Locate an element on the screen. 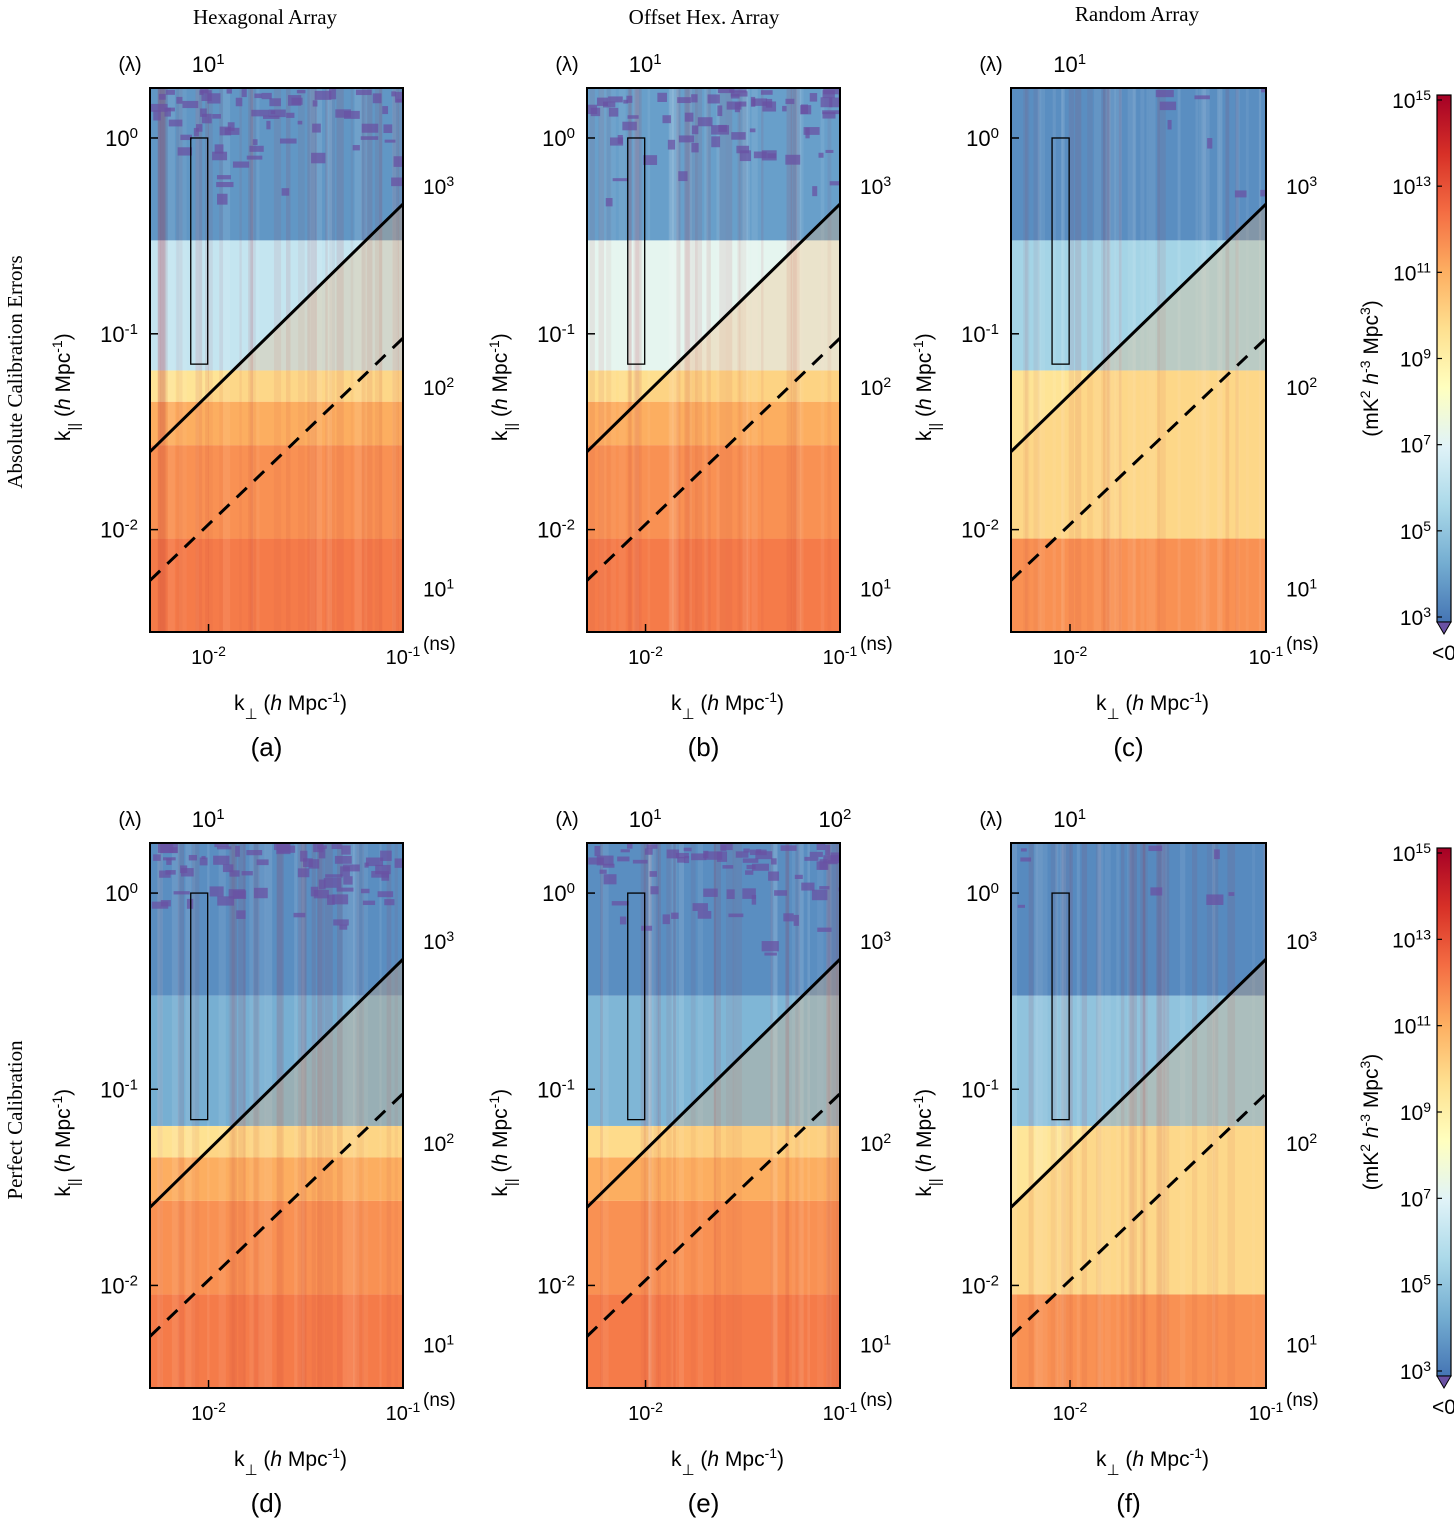 The image size is (1454, 1522). column-title-offset-hex: Offset Hex. Array is located at coordinates (704, 17).